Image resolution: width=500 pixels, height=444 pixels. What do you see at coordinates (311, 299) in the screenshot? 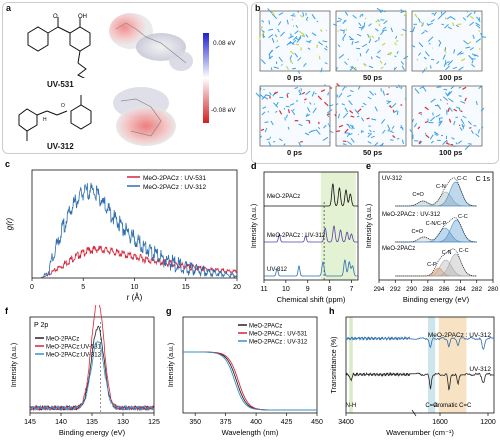
I see `x-axis-label: Chemical shift (ppm)` at bounding box center [311, 299].